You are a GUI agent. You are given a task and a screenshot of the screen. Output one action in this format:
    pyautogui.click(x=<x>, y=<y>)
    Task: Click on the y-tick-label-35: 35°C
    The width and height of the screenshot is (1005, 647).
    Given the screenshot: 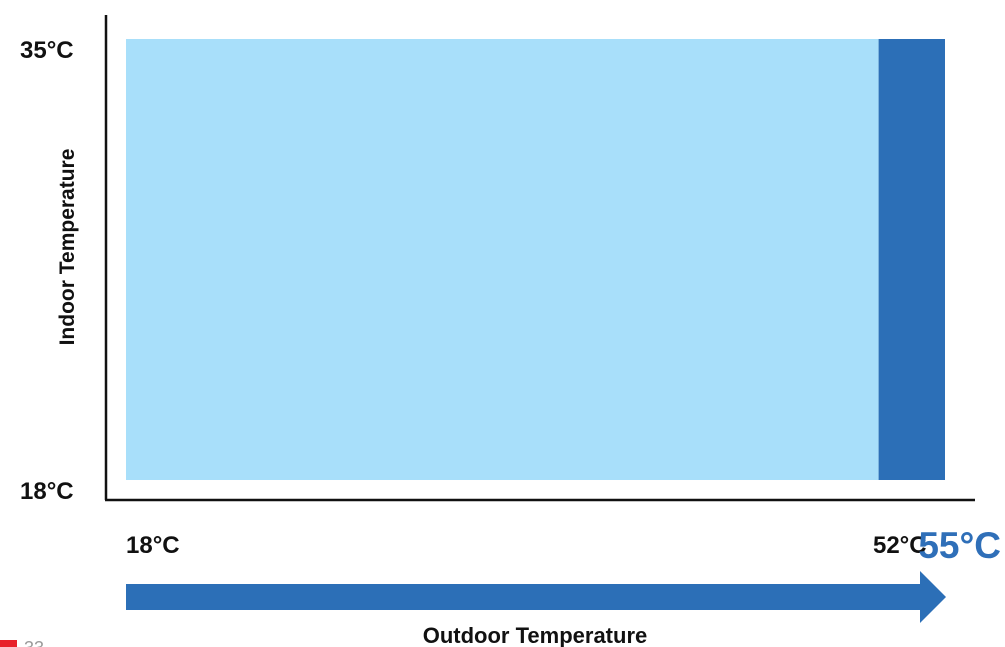 What is the action you would take?
    pyautogui.click(x=47, y=50)
    